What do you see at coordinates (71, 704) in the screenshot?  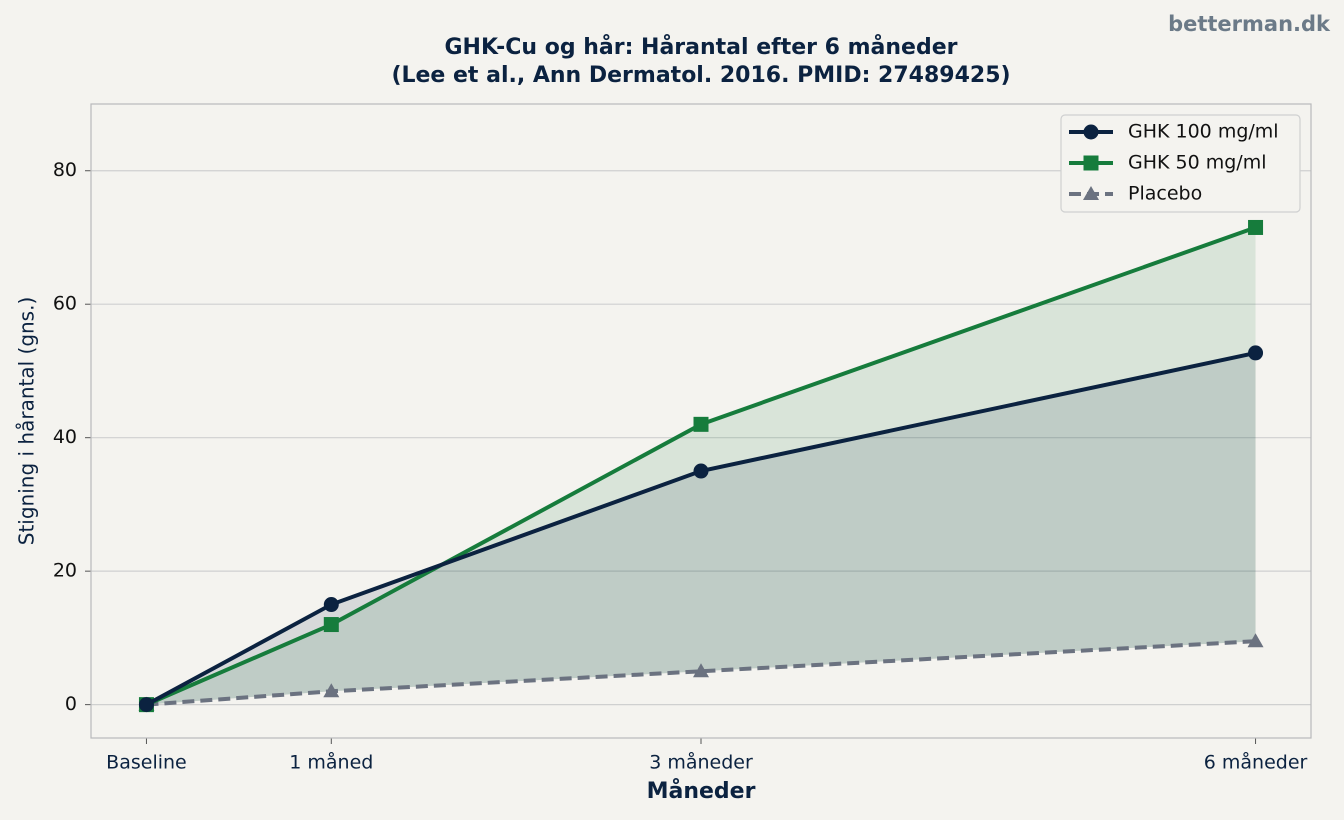 I see `y-tick-label: 0` at bounding box center [71, 704].